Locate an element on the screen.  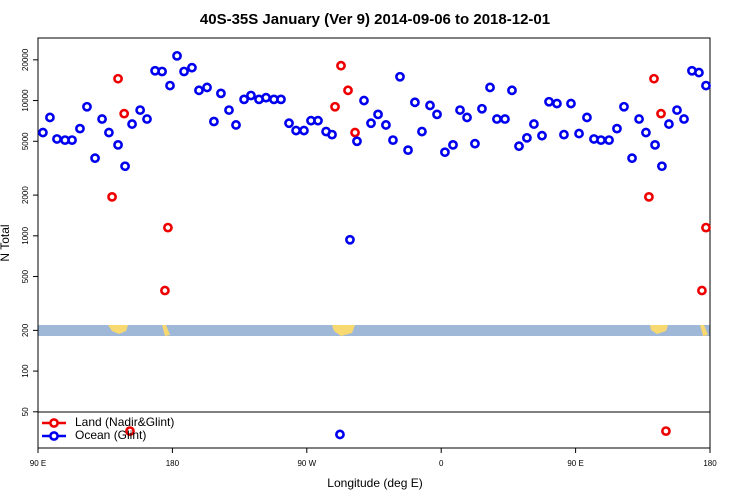
y-tick-label: 100 is located at coordinates (25, 371).